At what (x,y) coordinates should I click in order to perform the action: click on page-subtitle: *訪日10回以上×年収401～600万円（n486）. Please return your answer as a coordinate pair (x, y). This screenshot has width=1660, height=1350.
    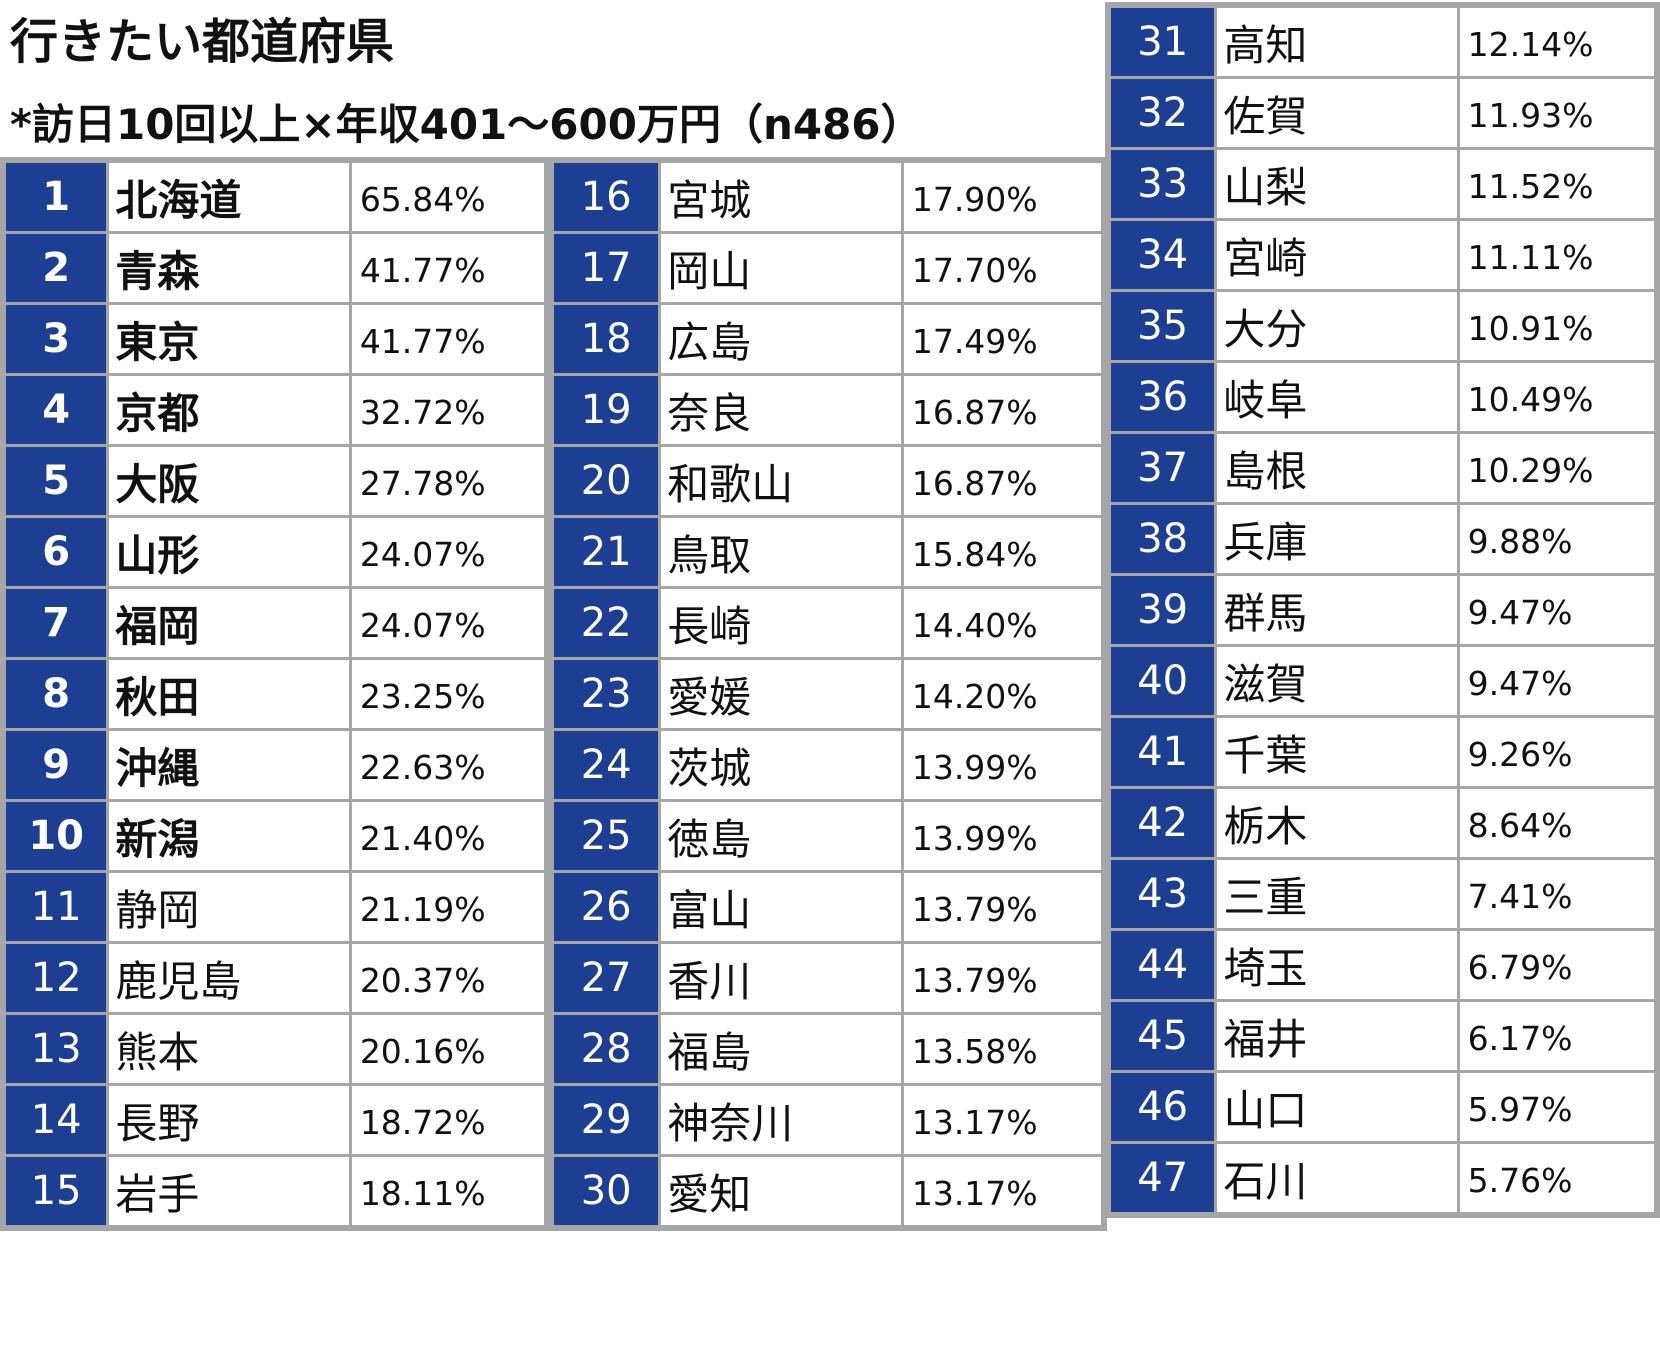
    Looking at the image, I should click on (466, 124).